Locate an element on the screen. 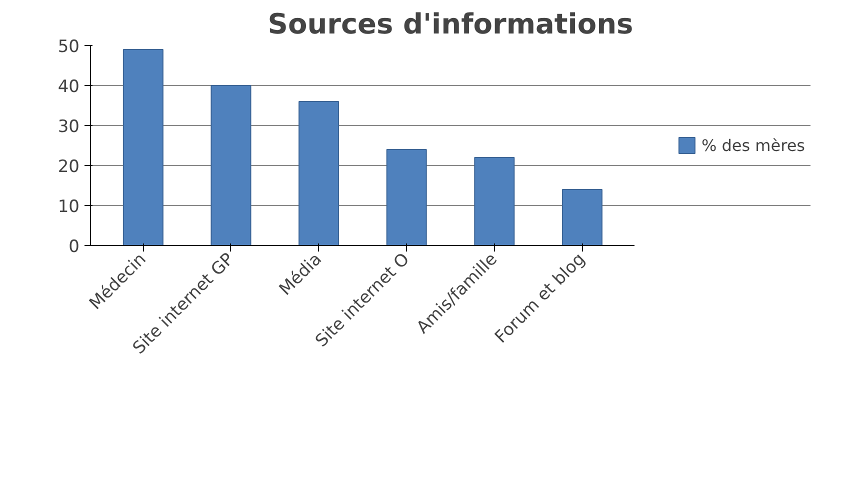 Image resolution: width=861 pixels, height=497 pixels. y-tick-label: 50 is located at coordinates (69, 47).